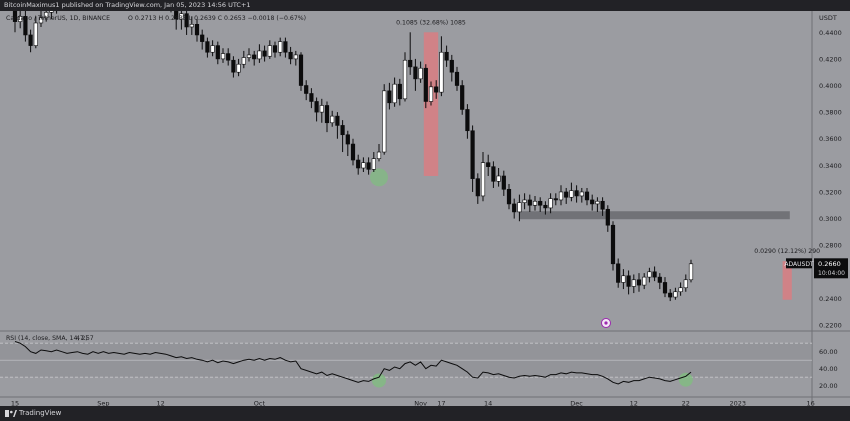 Image resolution: width=850 pixels, height=421 pixels. What do you see at coordinates (425, 413) in the screenshot?
I see `footer-bar: TradingView` at bounding box center [425, 413].